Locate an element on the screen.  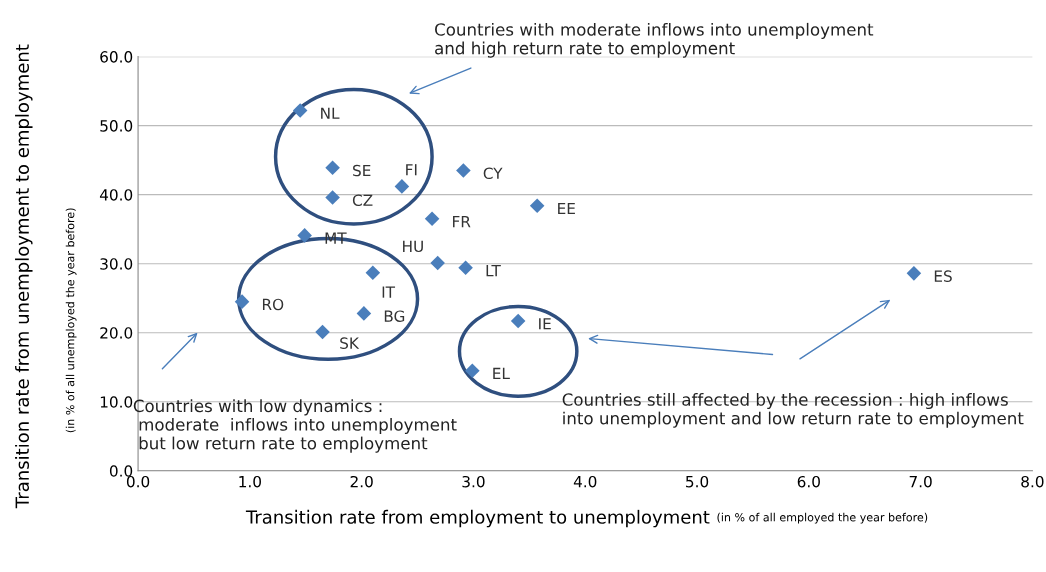
annotation: RO is located at coordinates (273, 304).